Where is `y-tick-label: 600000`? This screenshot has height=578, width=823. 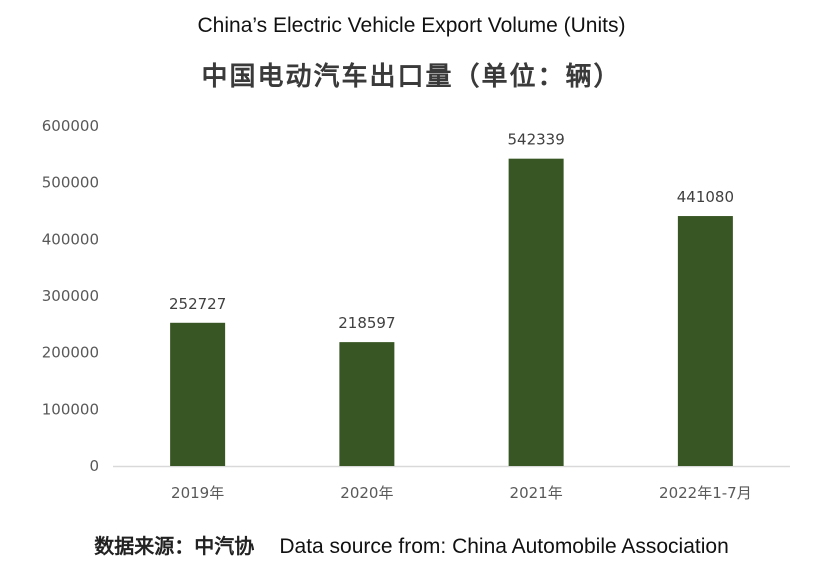
y-tick-label: 600000 is located at coordinates (70, 126).